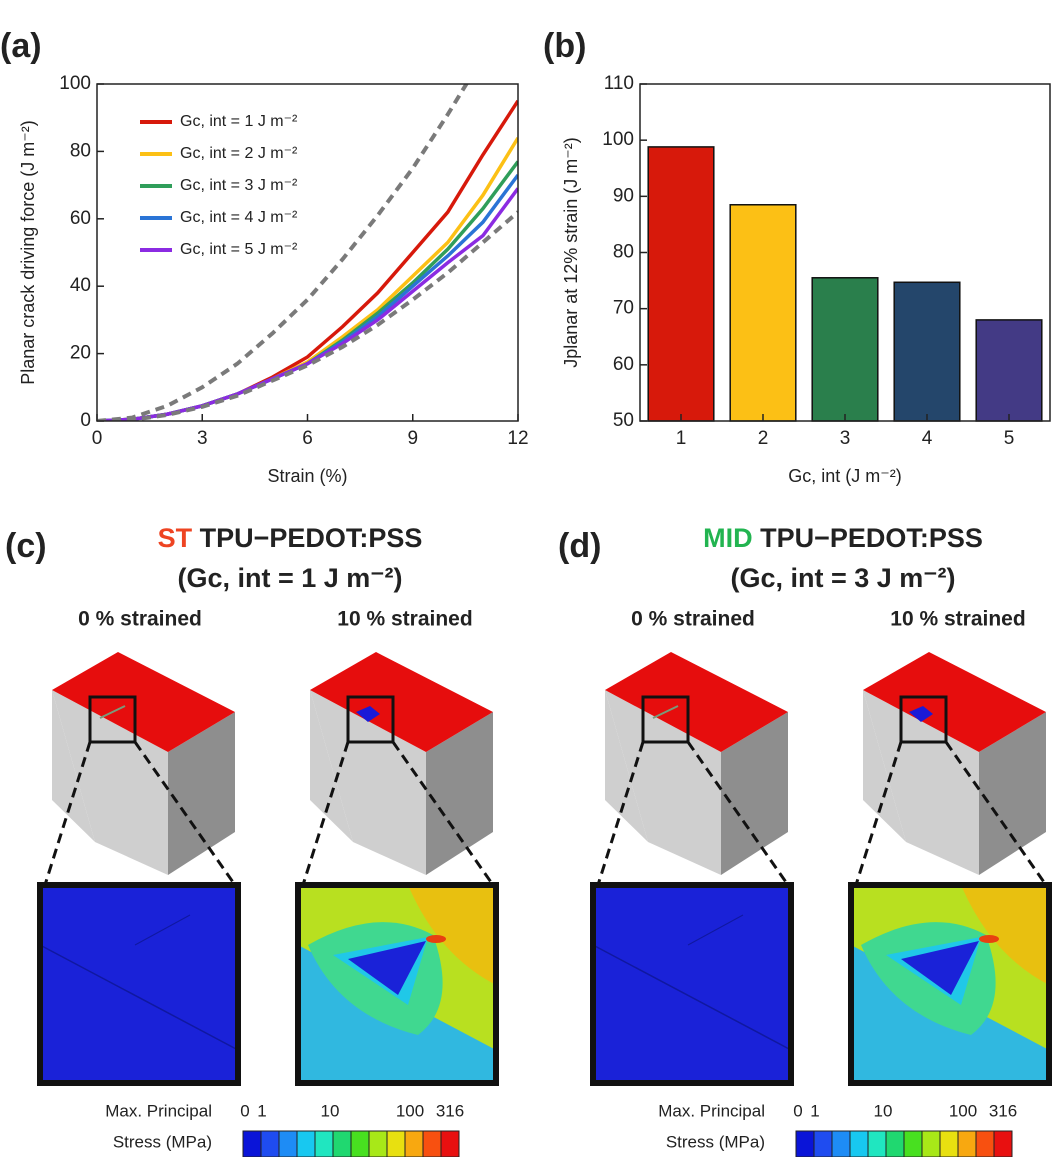 This screenshot has height=1157, width=1056. What do you see at coordinates (239, 153) in the screenshot?
I see `legend-label: Gc, int = 2 J m⁻²` at bounding box center [239, 153].